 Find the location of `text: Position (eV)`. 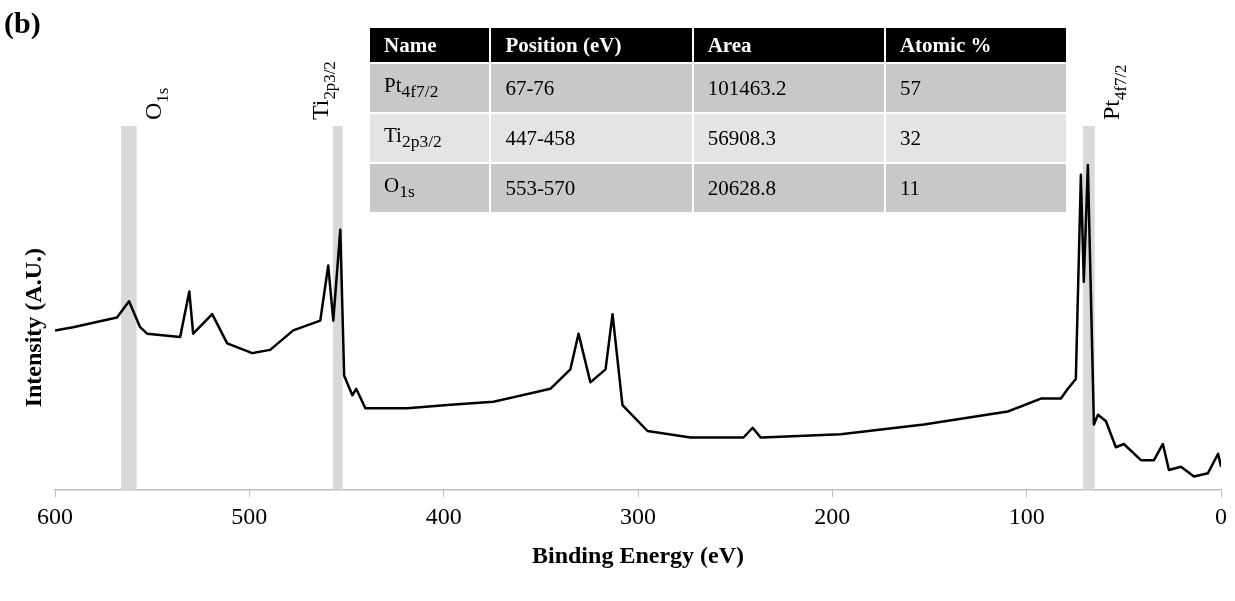

text: Position (eV) is located at coordinates (563, 44).